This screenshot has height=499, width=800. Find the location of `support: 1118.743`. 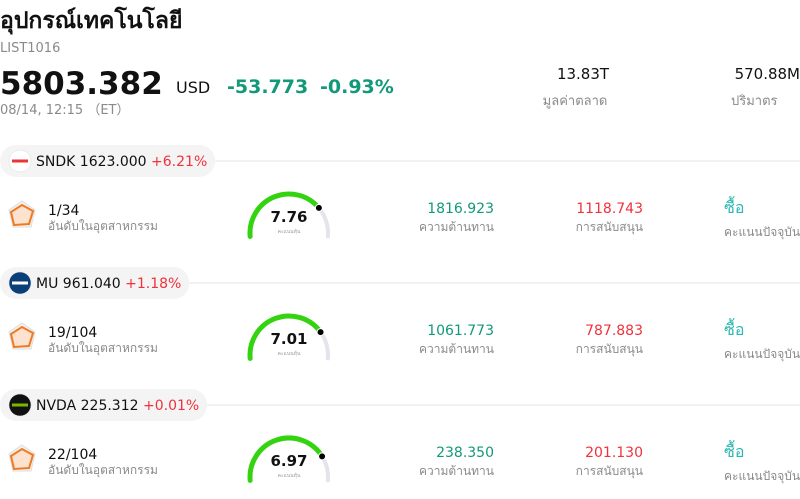

support: 1118.743 is located at coordinates (609, 209).